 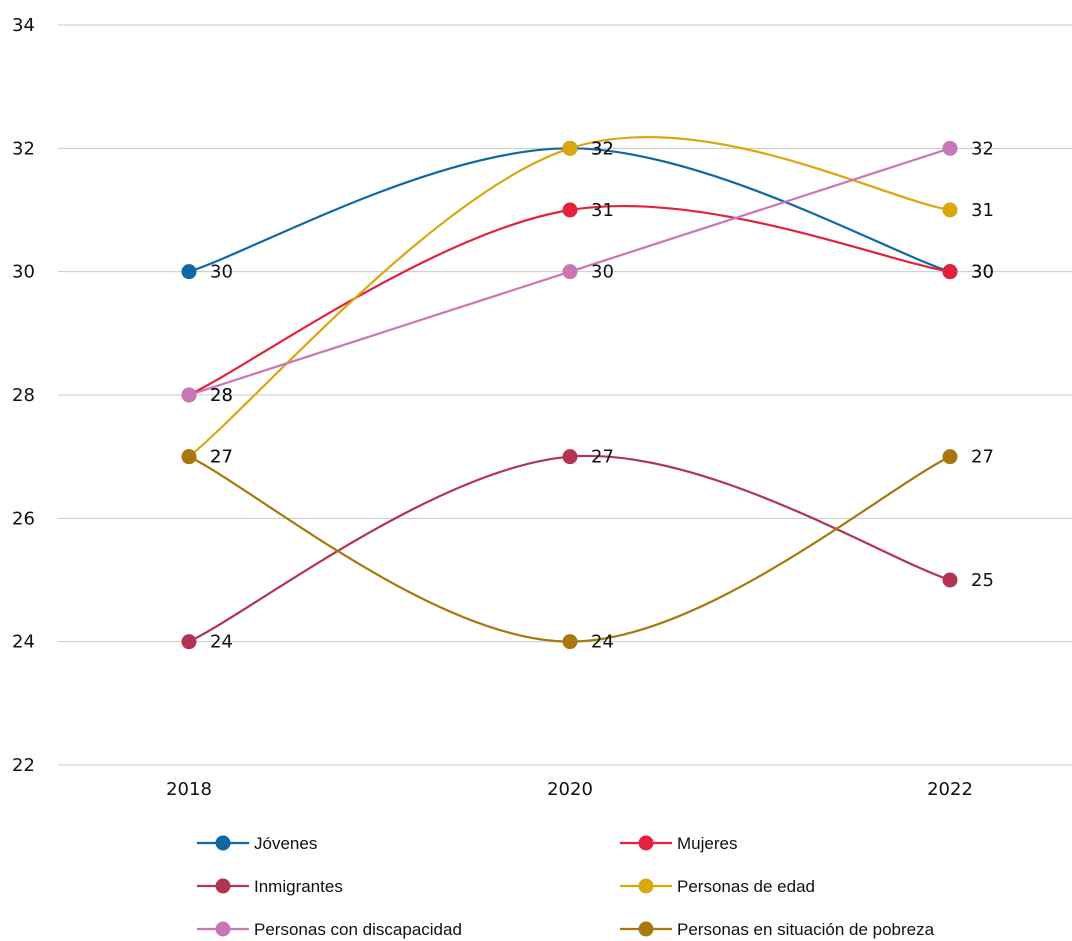 I want to click on x-tick-label: 2020, so click(x=570, y=789).